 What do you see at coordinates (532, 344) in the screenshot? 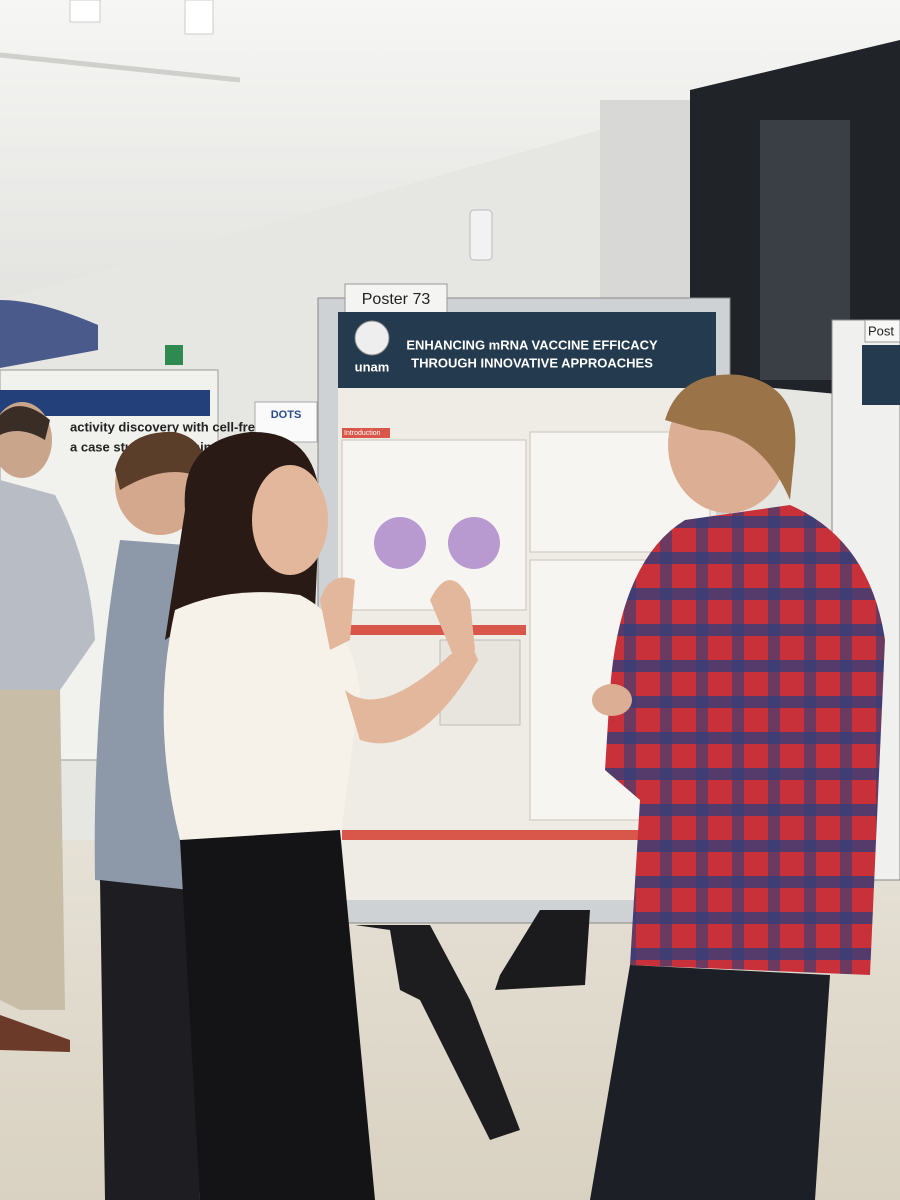
I see `poster-title: ENHANCING mRNA VACCINE EFFICACY` at bounding box center [532, 344].